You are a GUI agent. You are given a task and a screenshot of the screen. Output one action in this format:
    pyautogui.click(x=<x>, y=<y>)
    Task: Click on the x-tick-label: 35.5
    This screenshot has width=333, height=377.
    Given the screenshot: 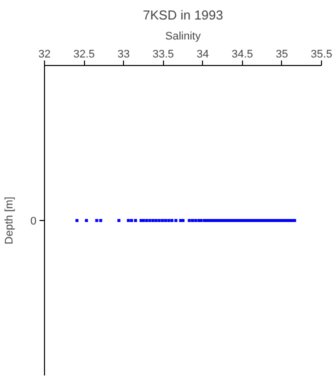 What is the action you would take?
    pyautogui.click(x=321, y=54)
    